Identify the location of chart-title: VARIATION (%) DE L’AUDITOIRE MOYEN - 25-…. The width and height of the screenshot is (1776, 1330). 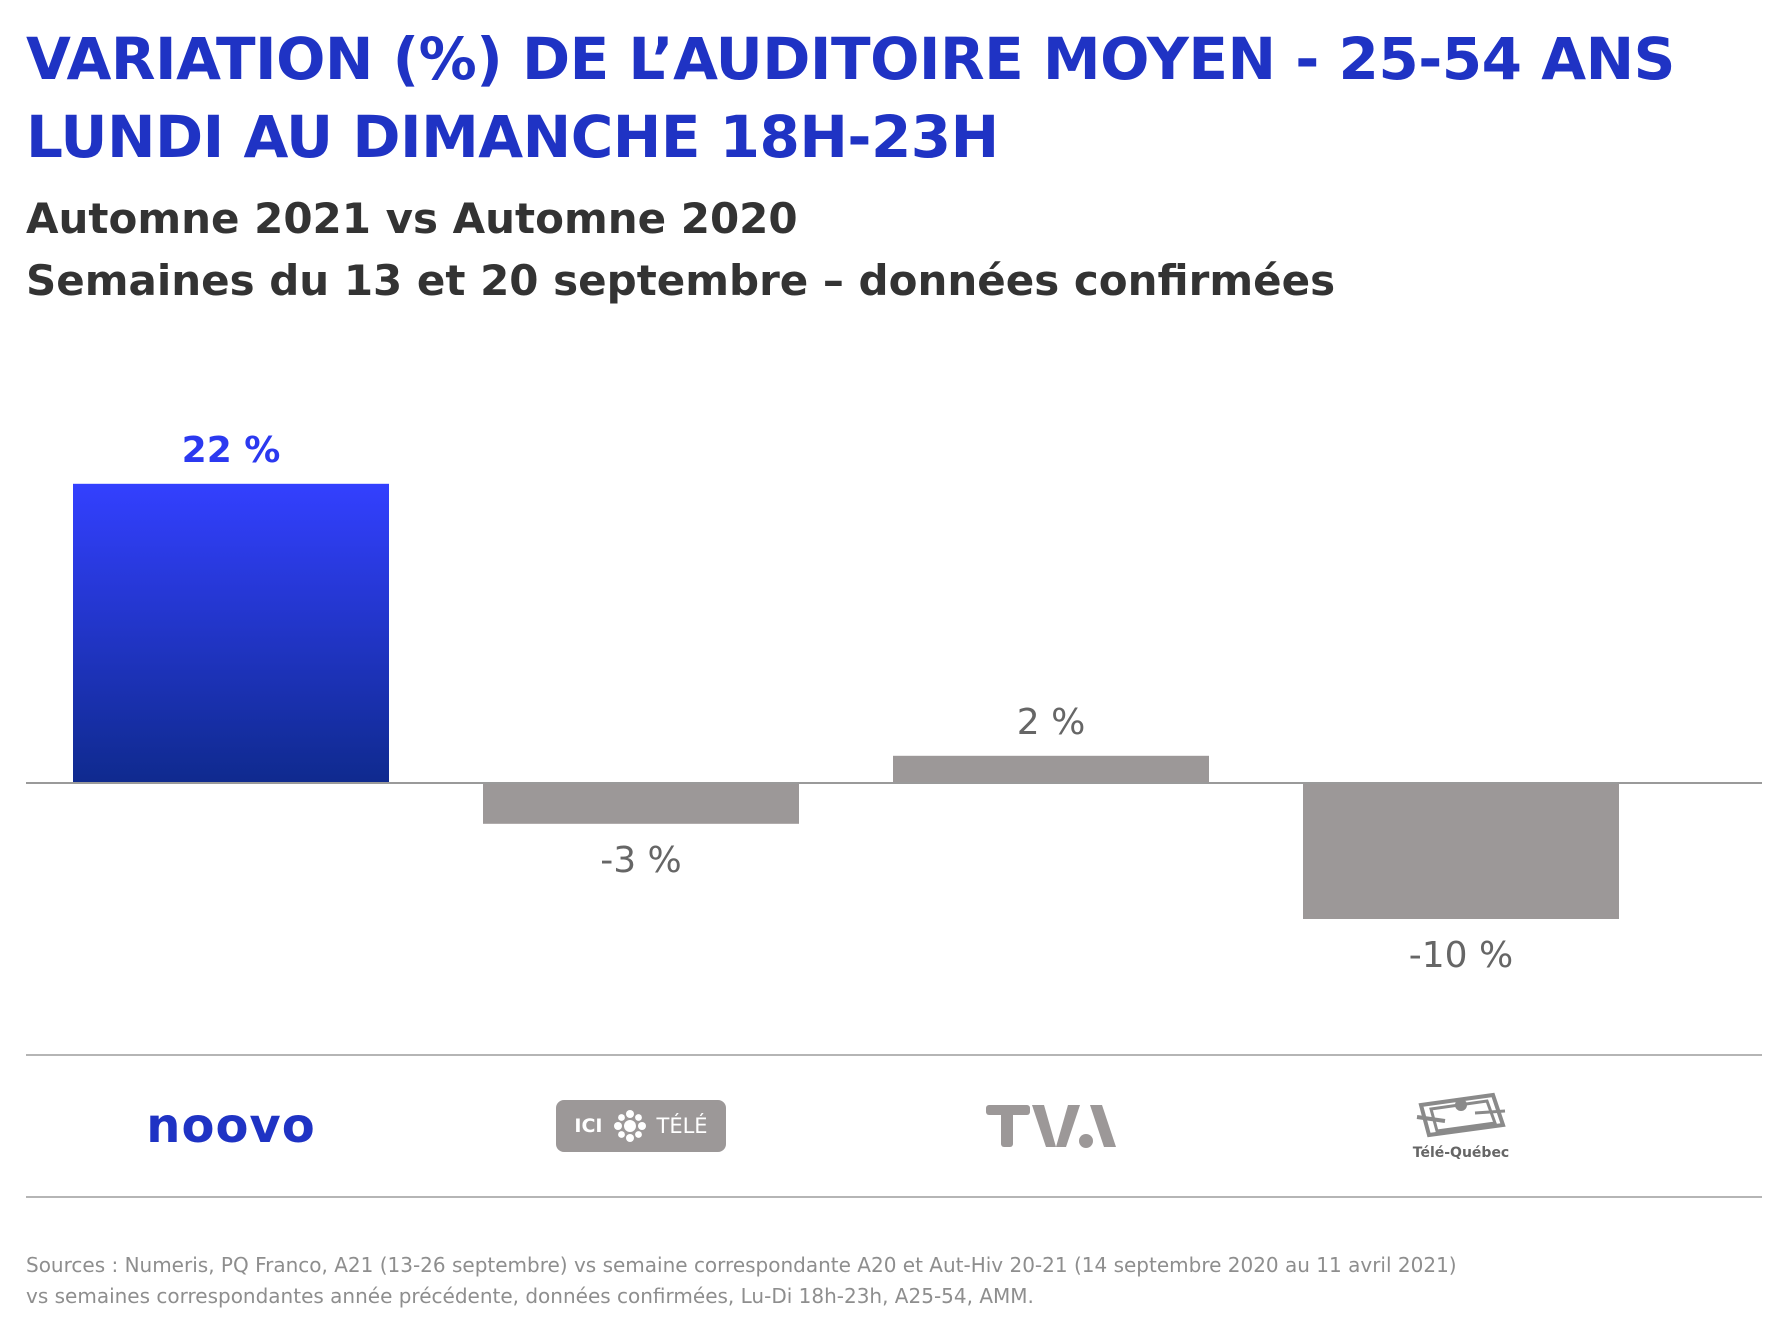
(850, 98).